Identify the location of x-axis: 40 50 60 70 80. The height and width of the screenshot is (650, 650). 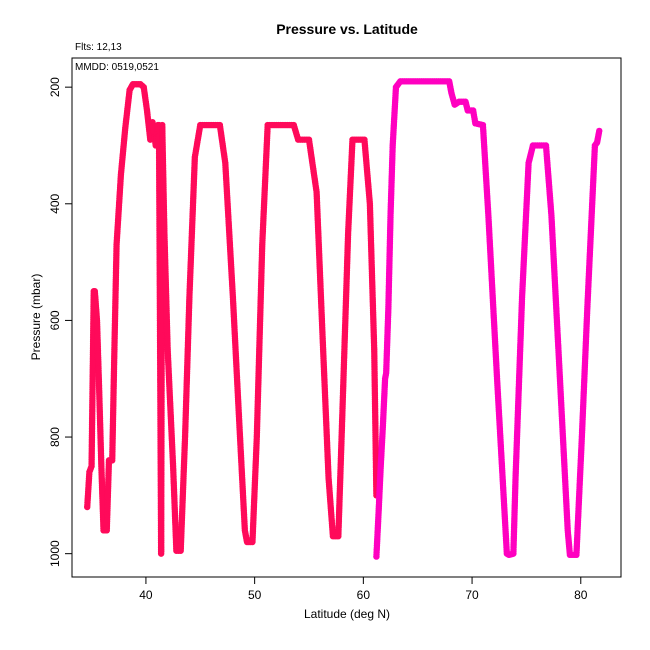
(363, 589).